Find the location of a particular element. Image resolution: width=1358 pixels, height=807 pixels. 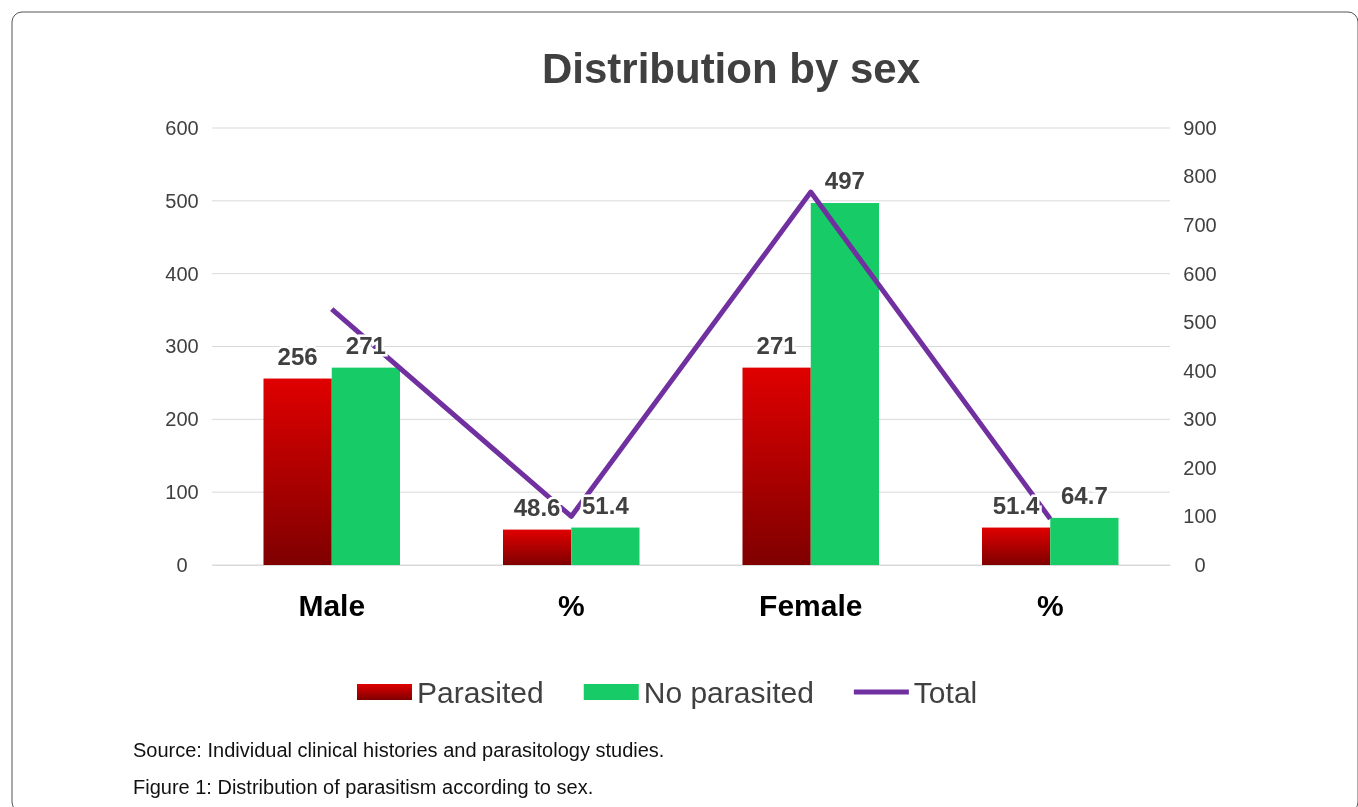

y-tick-label: 200 is located at coordinates (182, 419).